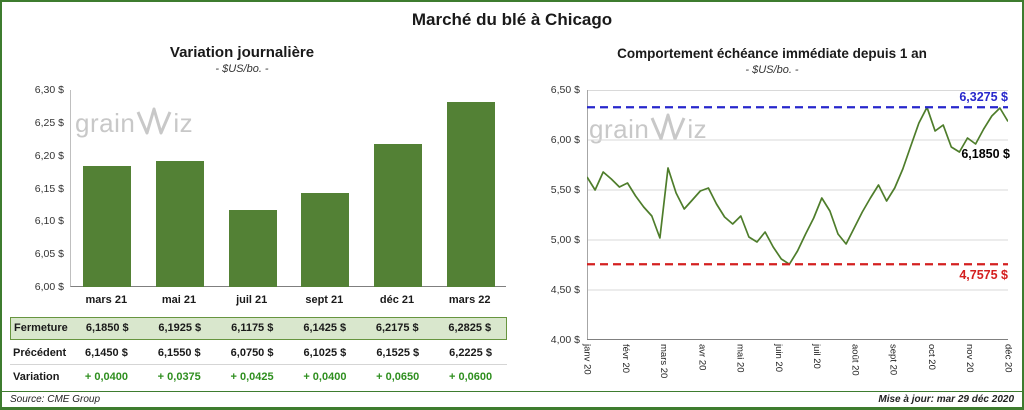 Image resolution: width=1024 pixels, height=410 pixels. I want to click on bar-chart-x-axis: mars 21 mai 21 juil 21 sept 21 déc 21 mars 22, so click(288, 301).